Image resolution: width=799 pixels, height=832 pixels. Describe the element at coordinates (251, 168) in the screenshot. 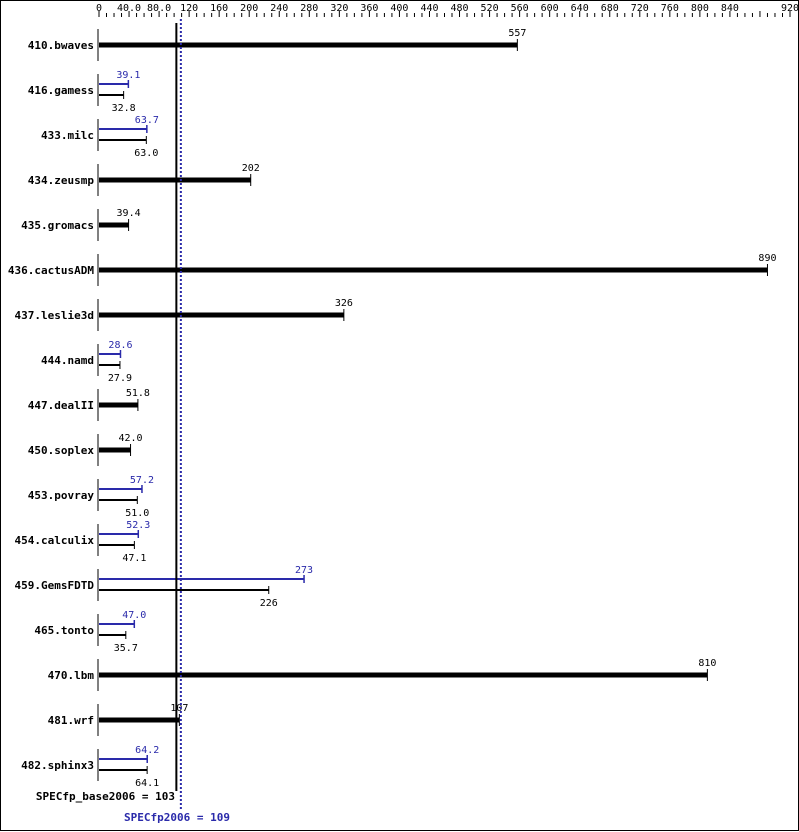

I see `base-value-label: 202` at that location.